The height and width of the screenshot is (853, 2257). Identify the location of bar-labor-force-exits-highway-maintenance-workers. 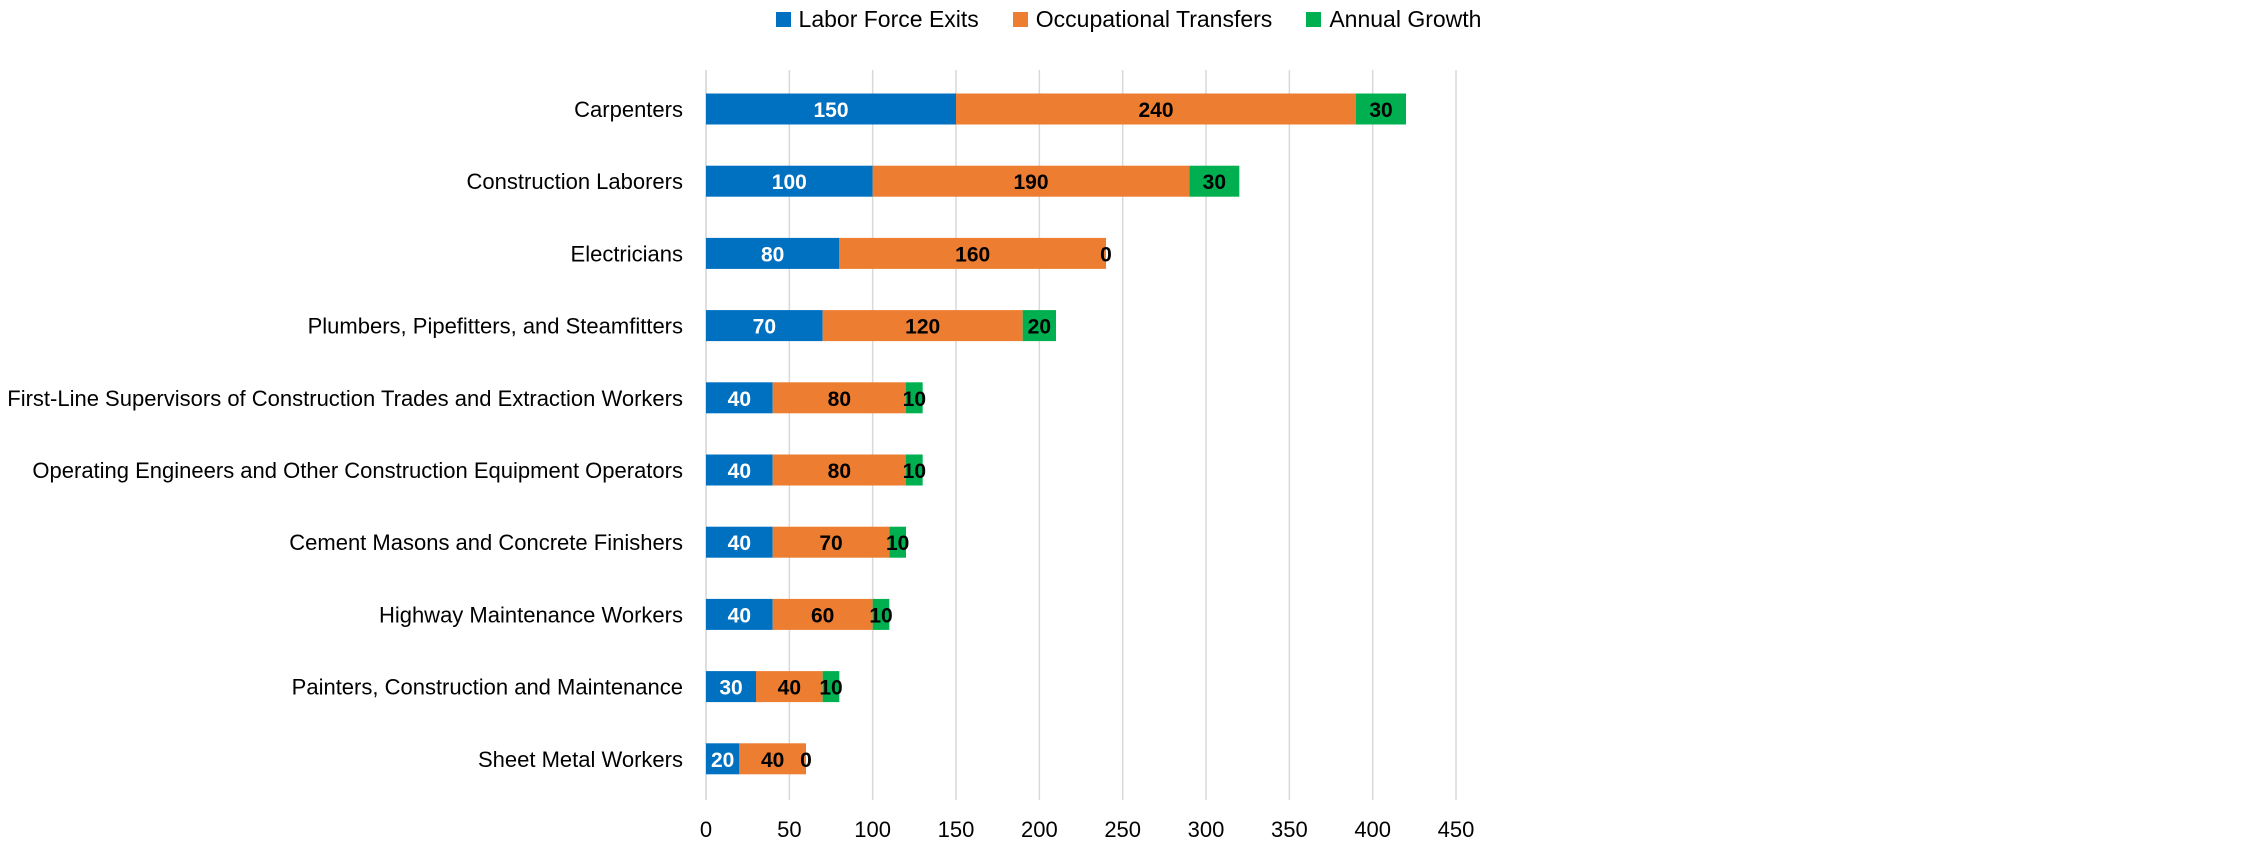
(739, 614).